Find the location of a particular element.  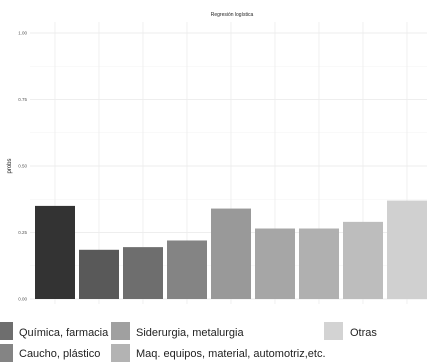

y-tick-label: 0.50 is located at coordinates (22, 166).